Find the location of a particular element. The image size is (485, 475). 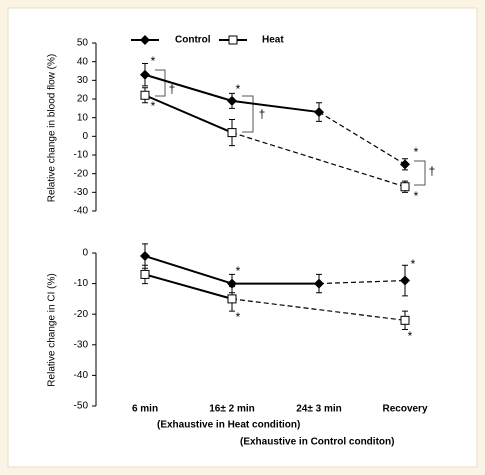

legend-label: Control is located at coordinates (193, 40).